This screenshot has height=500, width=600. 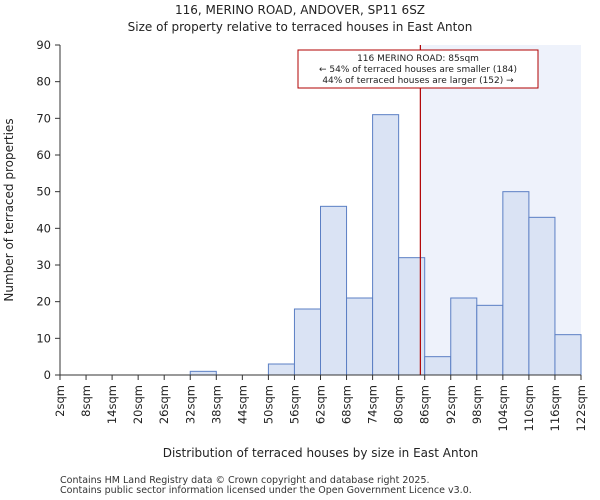 I want to click on x-tick-label: 80sqm, so click(x=399, y=404).